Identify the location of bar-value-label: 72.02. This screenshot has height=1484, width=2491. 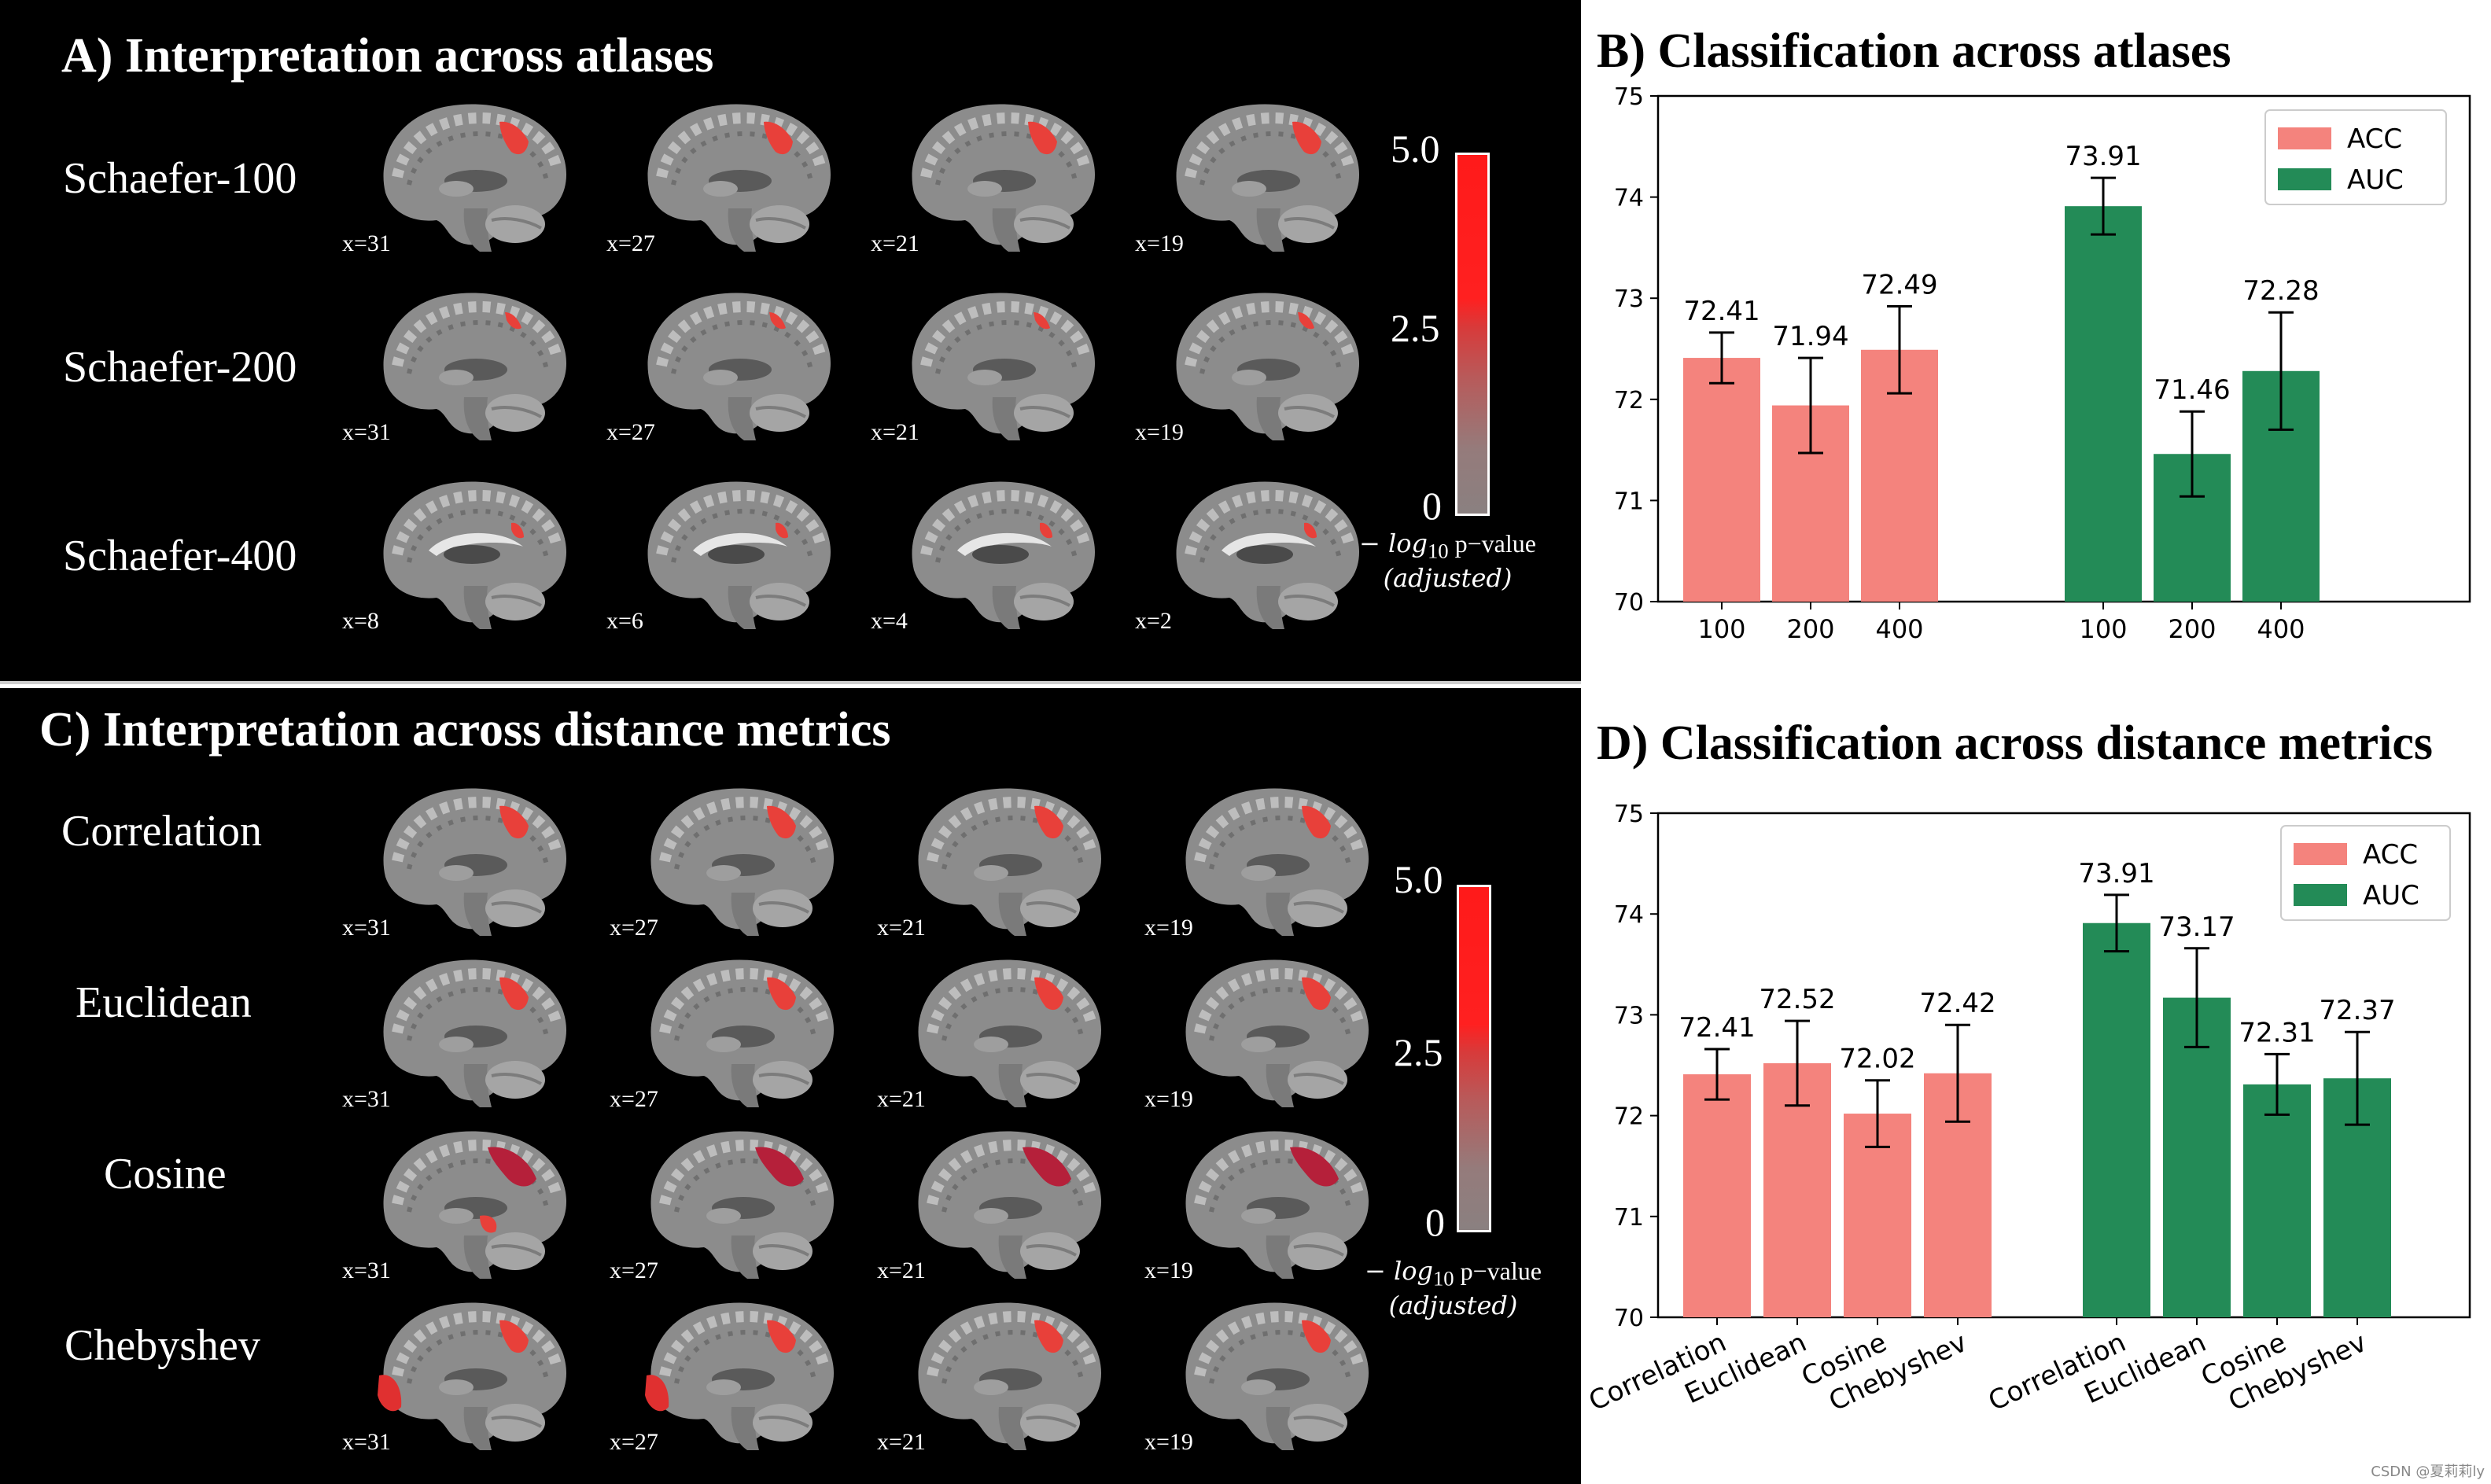
(1877, 1059).